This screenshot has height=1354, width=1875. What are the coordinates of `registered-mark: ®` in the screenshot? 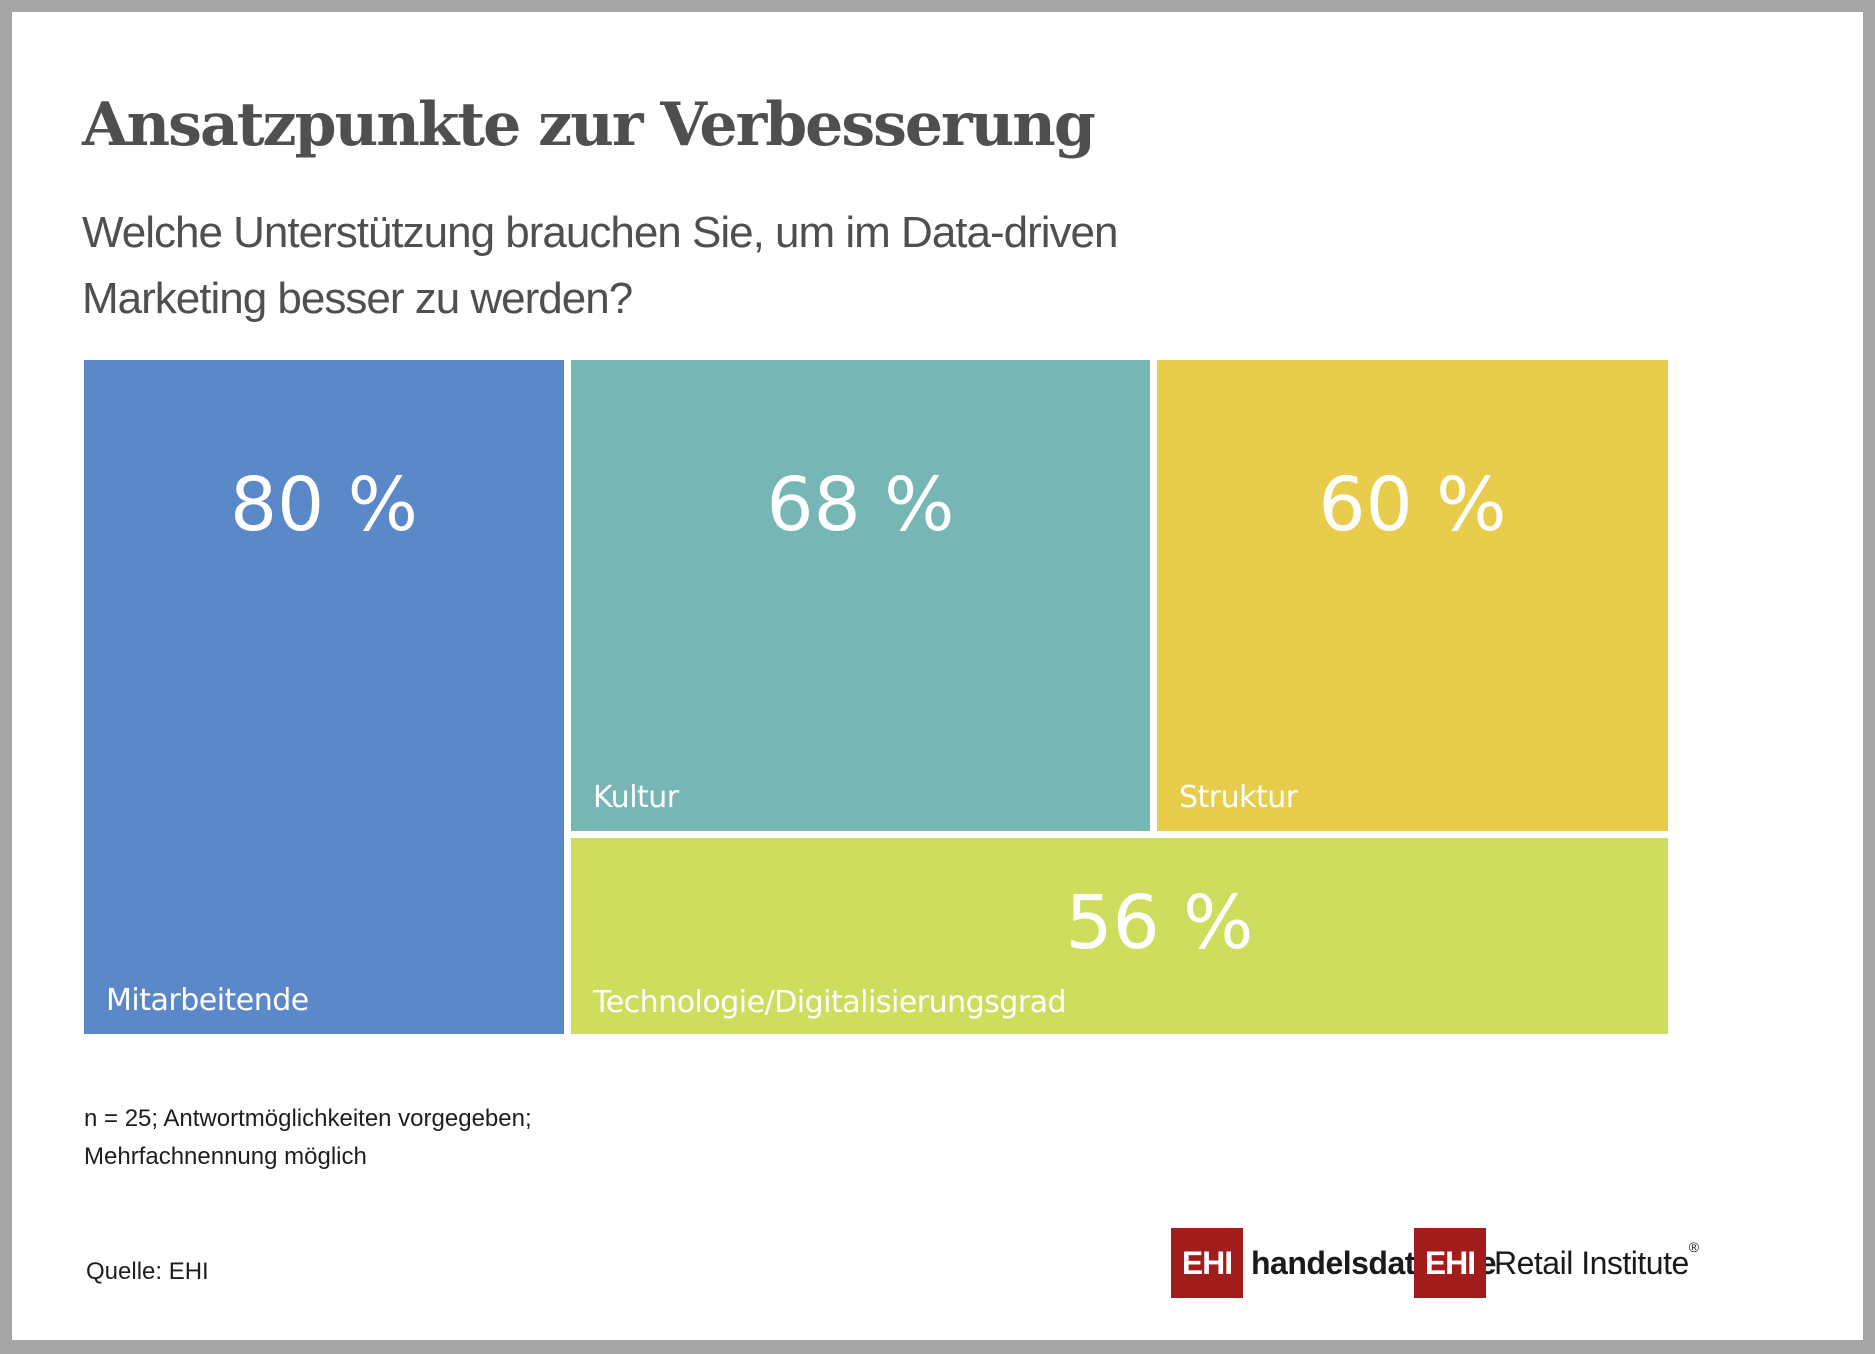 It's located at (1693, 1246).